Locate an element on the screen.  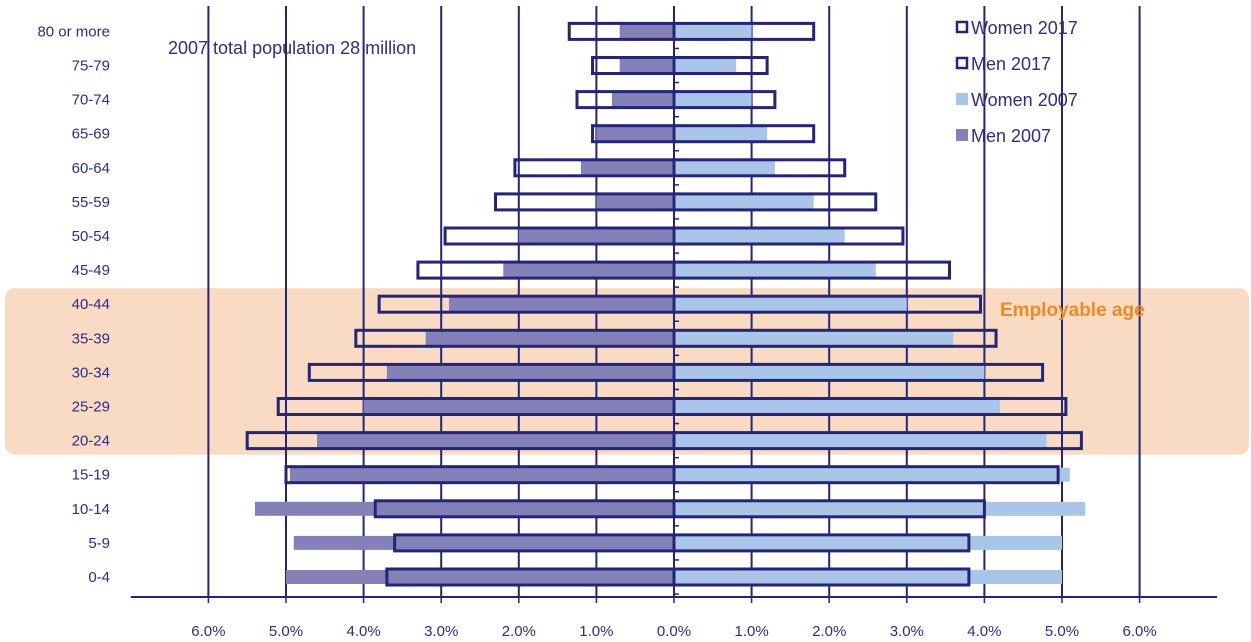
legend-label-men-2017: Men 2017 is located at coordinates (1011, 64).